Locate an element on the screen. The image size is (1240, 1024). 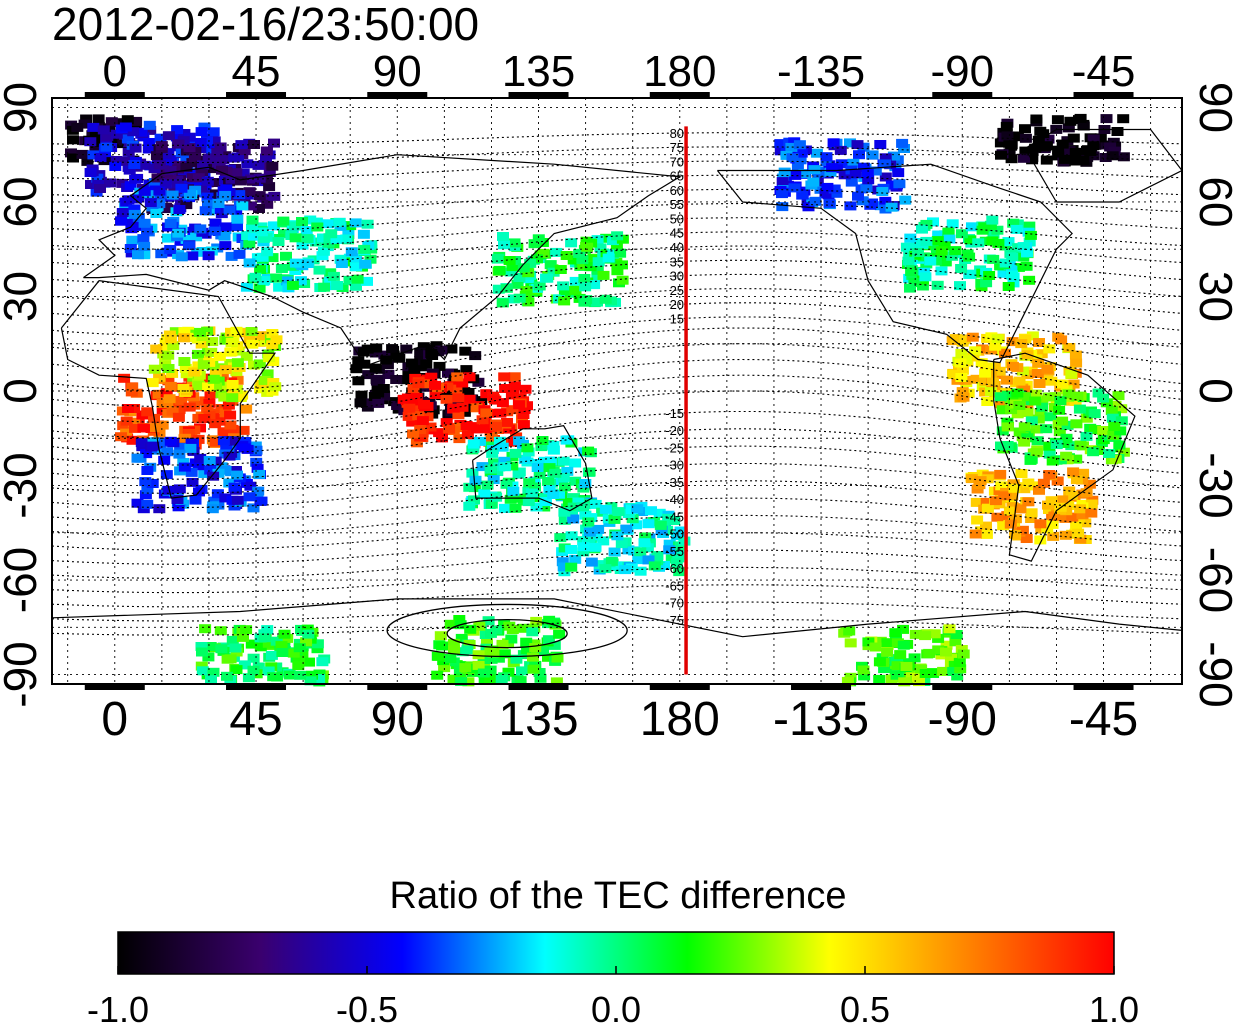
bottom-longitude-axis: 0 45 90 135 180 -135 -90 -45 is located at coordinates (619, 719).